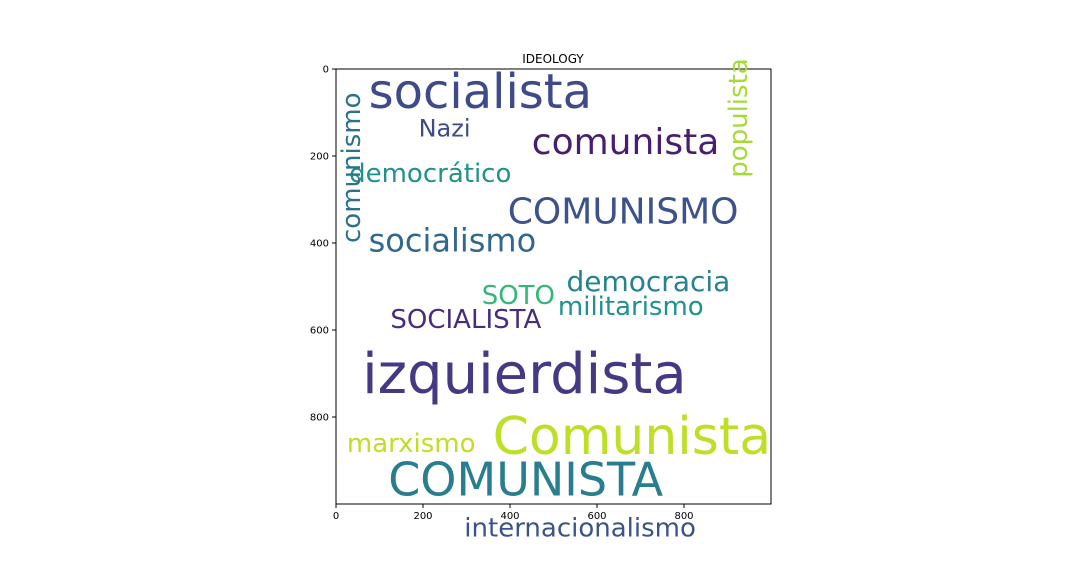 The width and height of the screenshot is (1080, 576). I want to click on word-socialismo: socialismo, so click(453, 241).